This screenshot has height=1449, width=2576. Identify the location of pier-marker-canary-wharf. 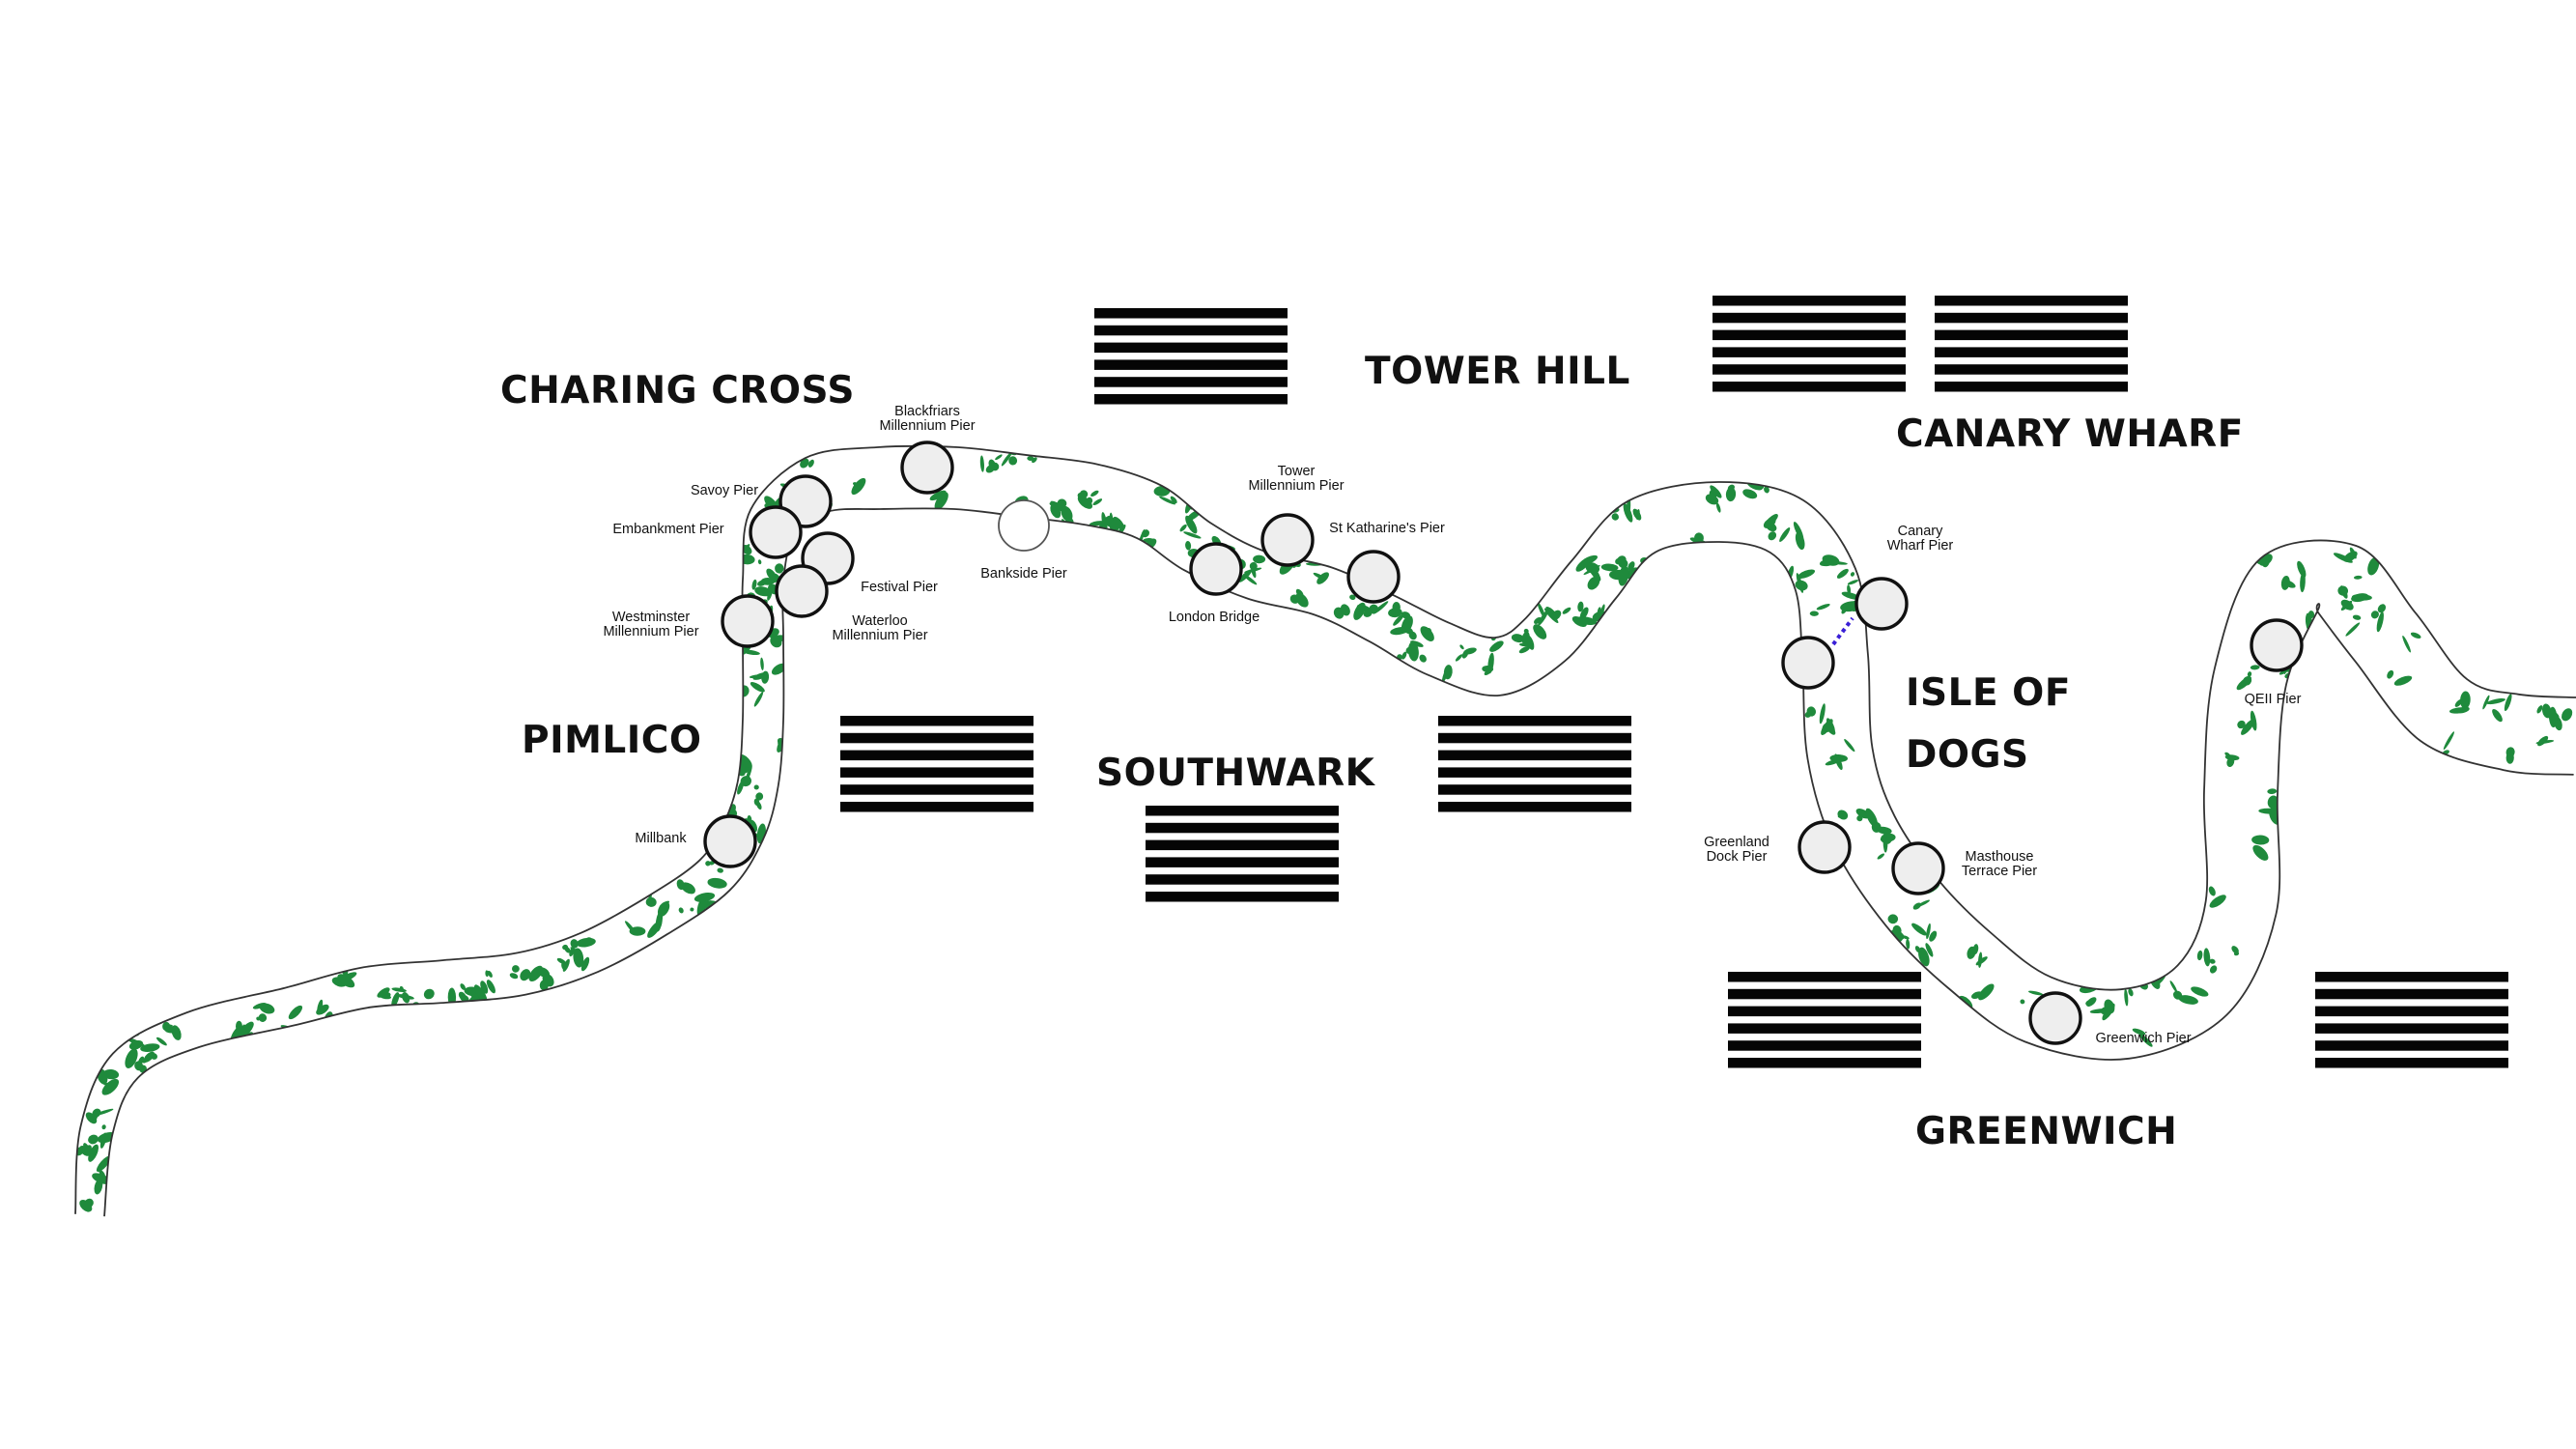
(1881, 604).